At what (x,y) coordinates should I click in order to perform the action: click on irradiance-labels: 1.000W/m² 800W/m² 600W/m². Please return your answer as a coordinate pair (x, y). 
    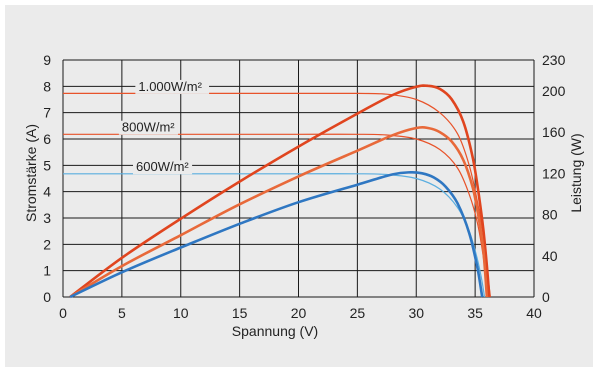
    Looking at the image, I should click on (164, 127).